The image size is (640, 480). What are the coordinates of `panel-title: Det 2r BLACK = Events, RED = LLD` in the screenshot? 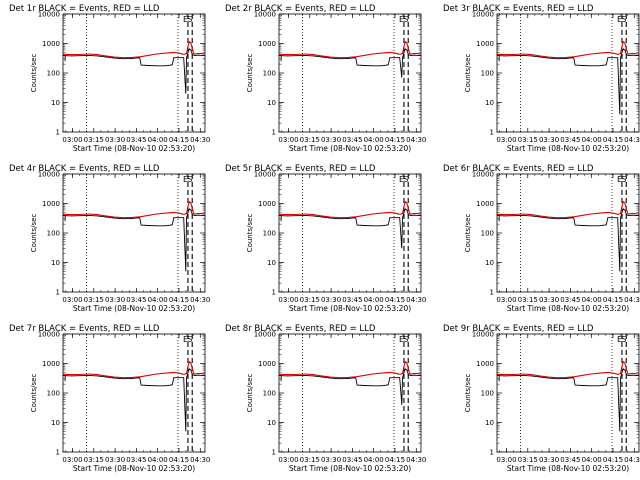 It's located at (300, 9).